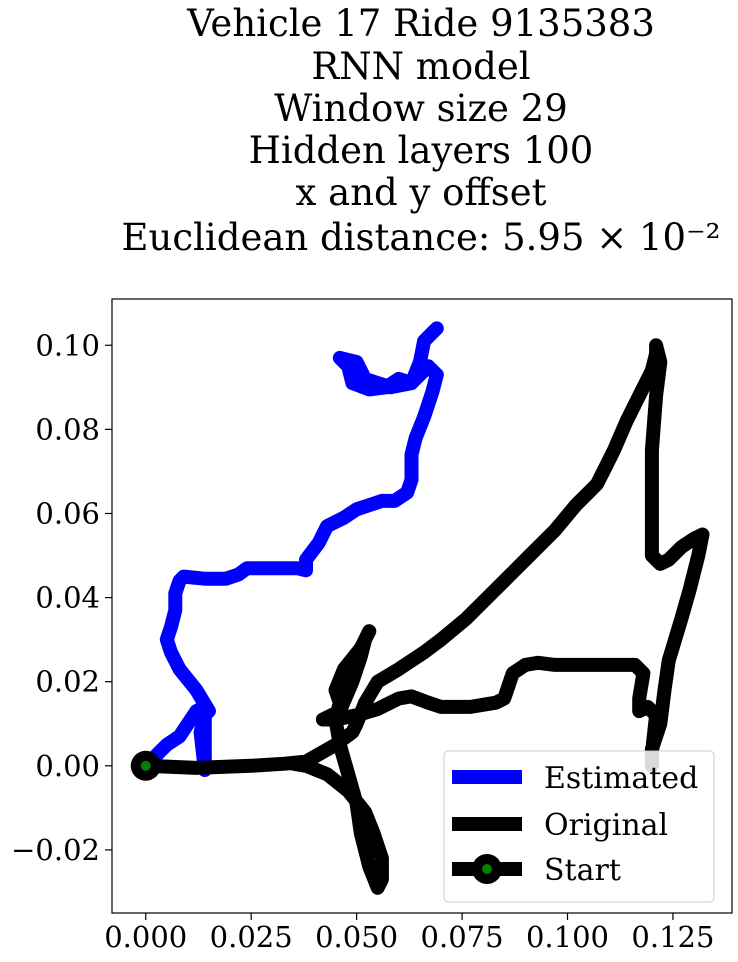 The width and height of the screenshot is (738, 962). I want to click on legend-original-label: Original, so click(606, 825).